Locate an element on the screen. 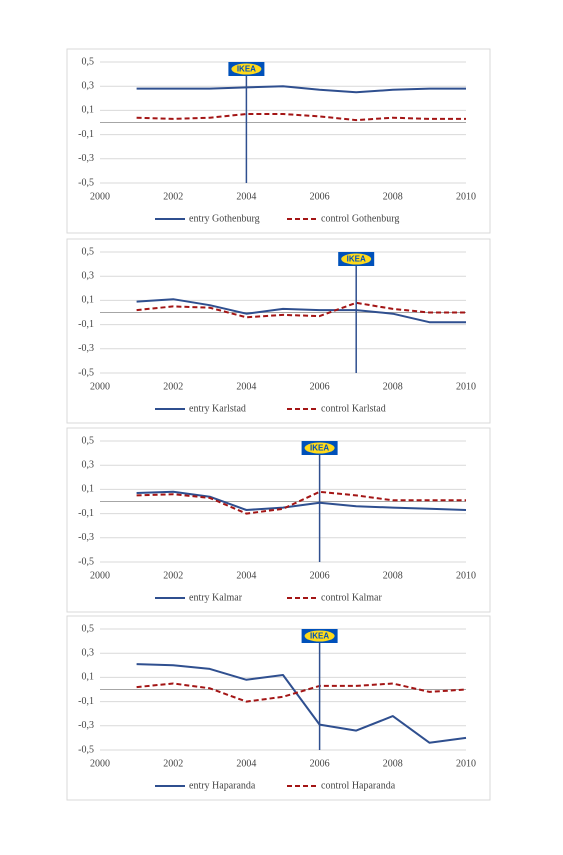  legend-label: entry Gothenburg is located at coordinates (224, 218).